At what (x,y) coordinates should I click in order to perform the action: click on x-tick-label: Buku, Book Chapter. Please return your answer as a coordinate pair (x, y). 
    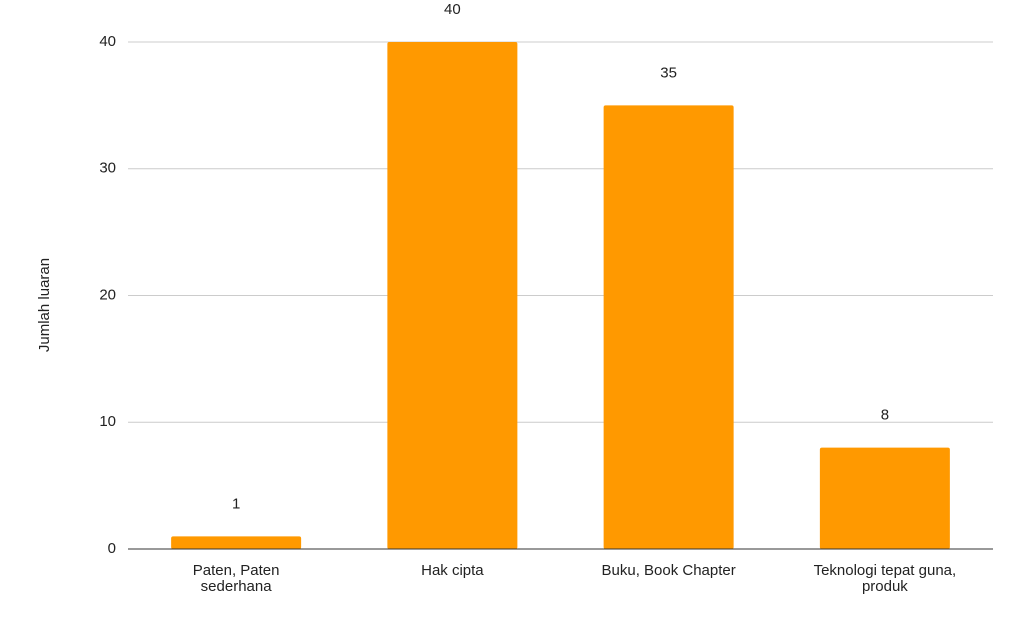
    Looking at the image, I should click on (668, 570).